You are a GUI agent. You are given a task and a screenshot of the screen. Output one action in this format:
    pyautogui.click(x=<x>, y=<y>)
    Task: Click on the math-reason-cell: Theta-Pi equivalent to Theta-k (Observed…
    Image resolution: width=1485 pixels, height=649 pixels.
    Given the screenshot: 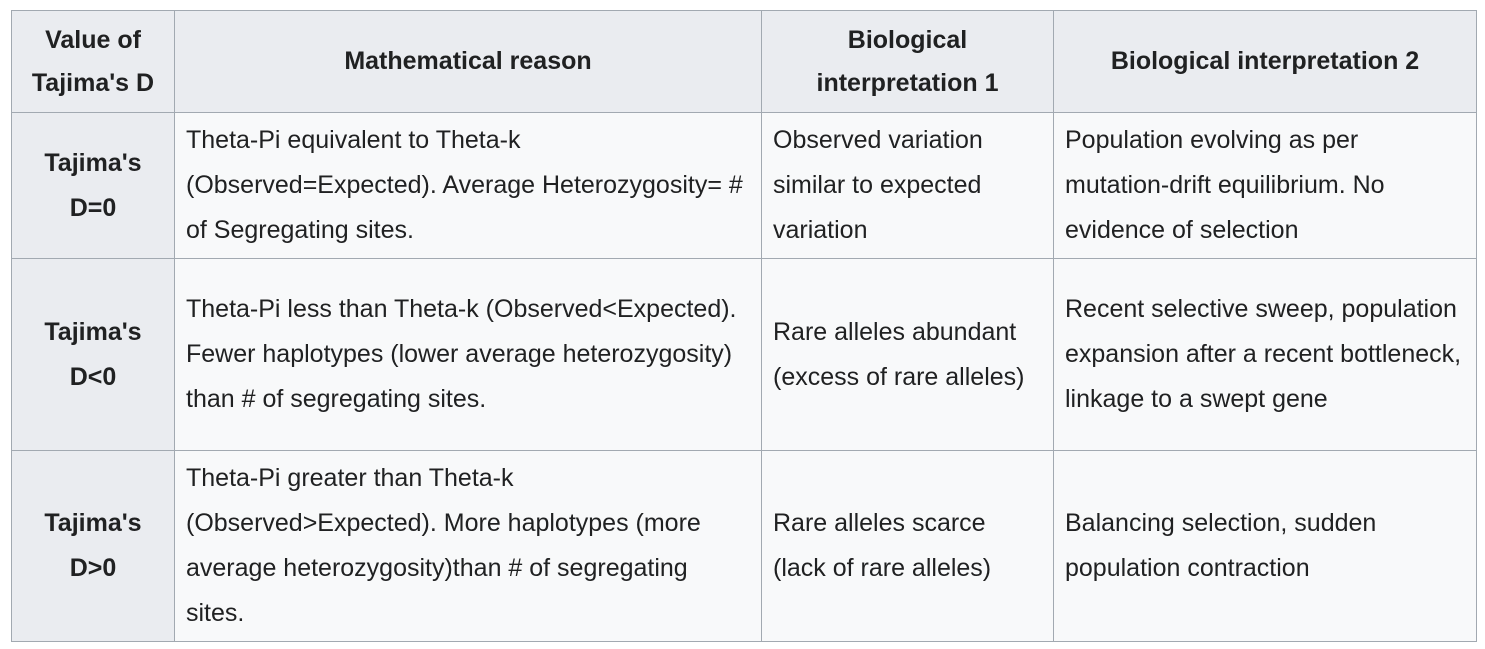 What is the action you would take?
    pyautogui.click(x=468, y=185)
    